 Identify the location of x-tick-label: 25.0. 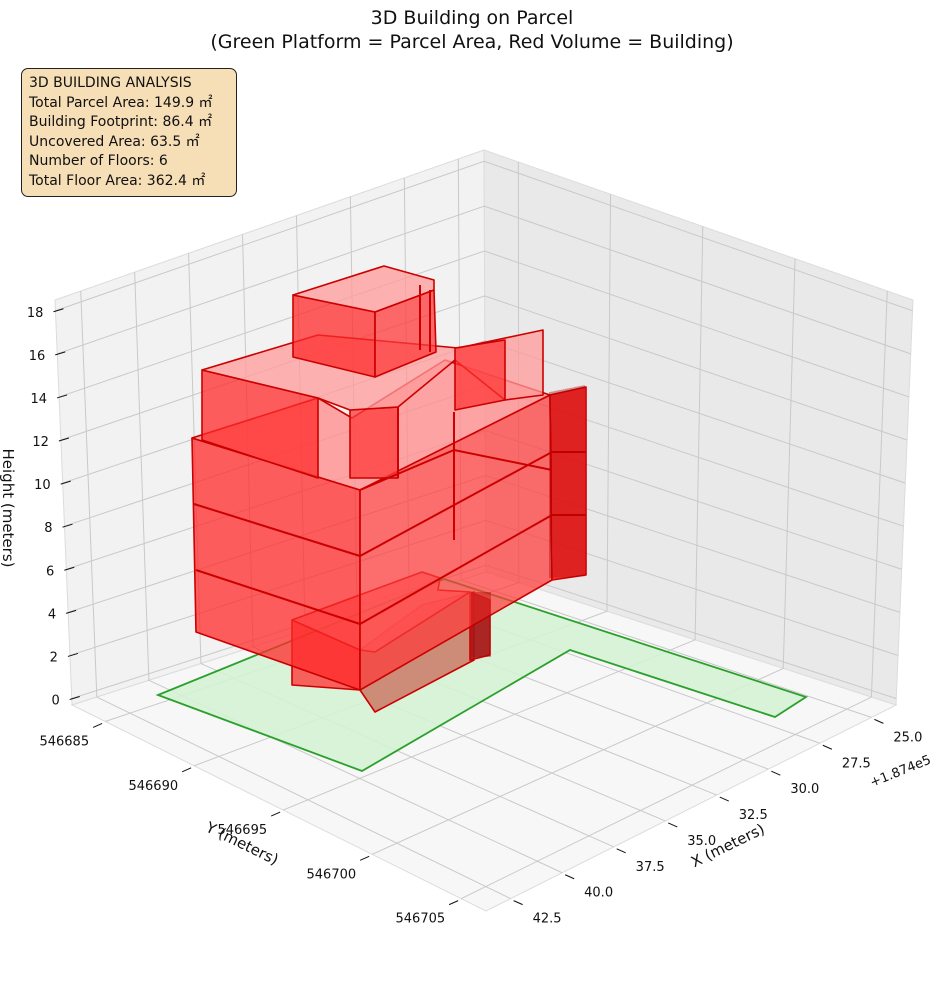
(907, 737).